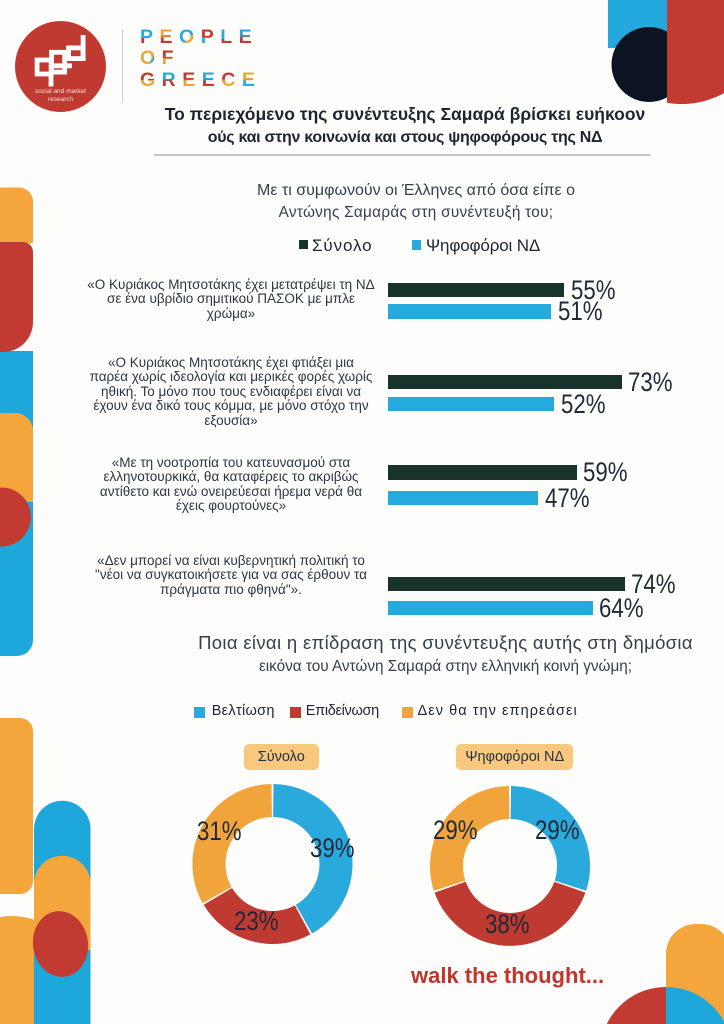 This screenshot has width=724, height=1024. What do you see at coordinates (60, 91) in the screenshot?
I see `svg-text: social and market` at bounding box center [60, 91].